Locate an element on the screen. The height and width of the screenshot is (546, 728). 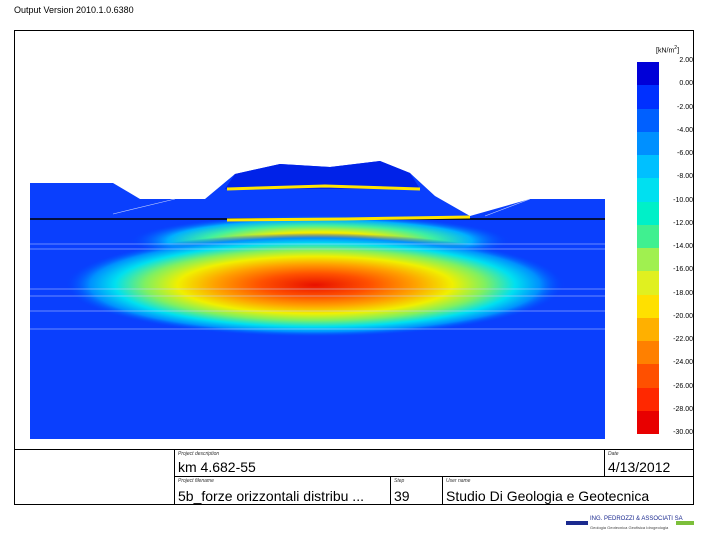
legend-unit-sup: 2 is located at coordinates (676, 48).